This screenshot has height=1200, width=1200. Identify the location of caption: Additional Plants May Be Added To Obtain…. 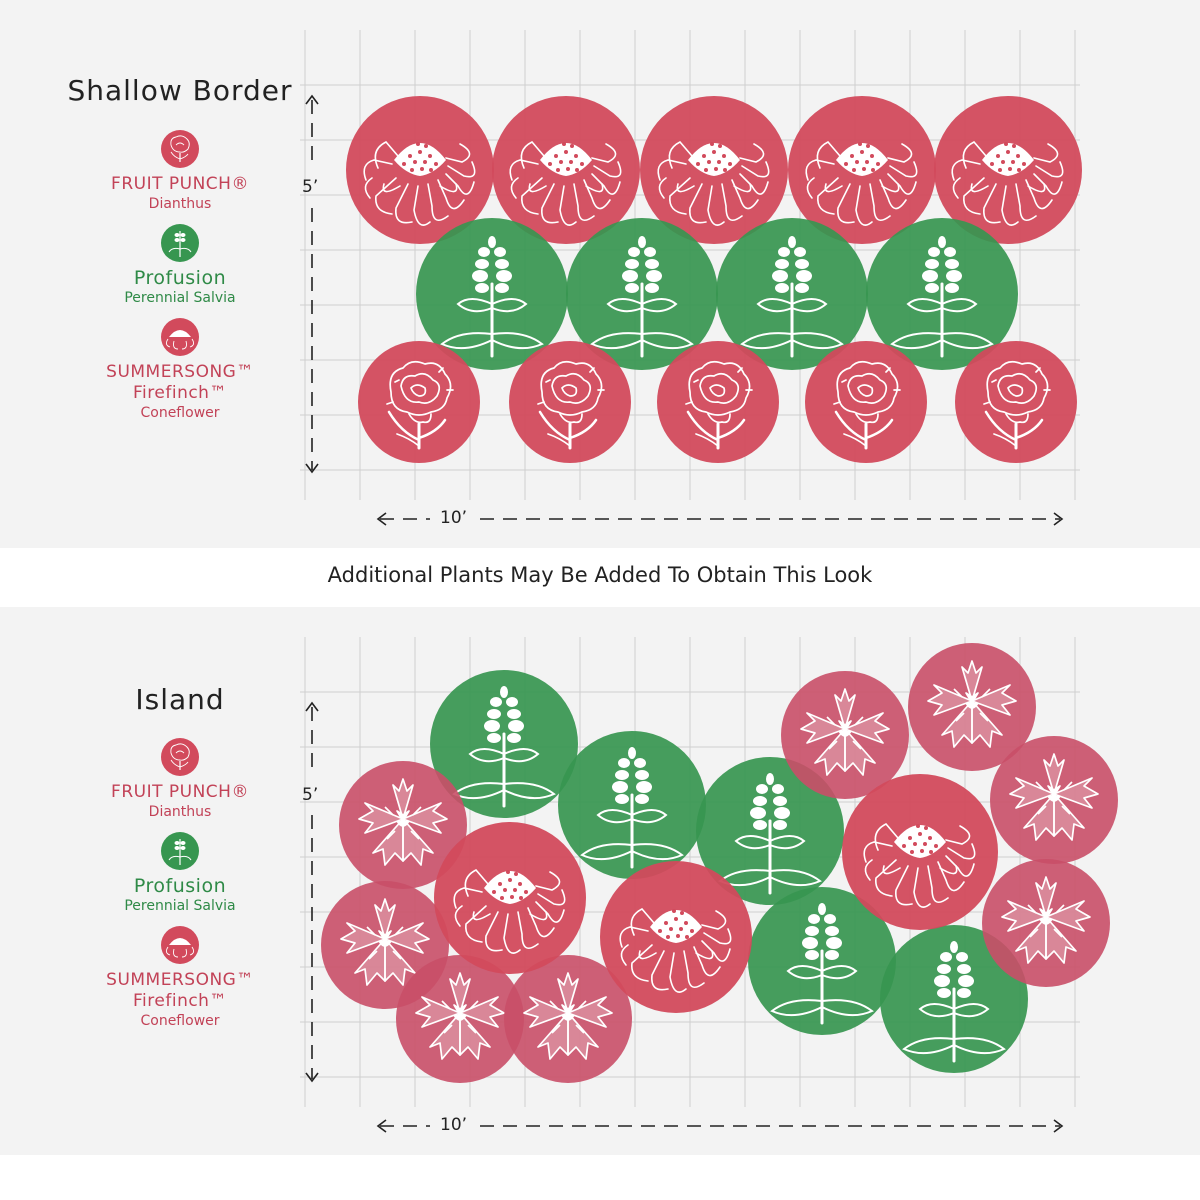
(600, 575).